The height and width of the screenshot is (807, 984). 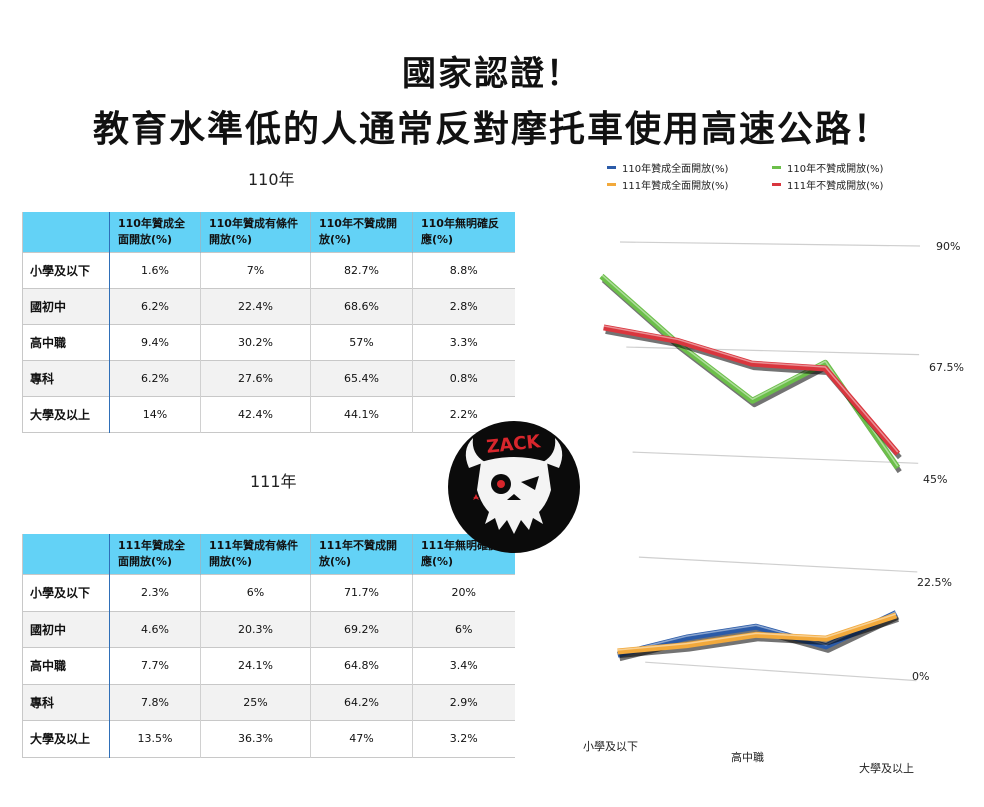 I want to click on table-row: 專科 6.2% 27.6% 65.4% 0.8%, so click(x=268, y=378).